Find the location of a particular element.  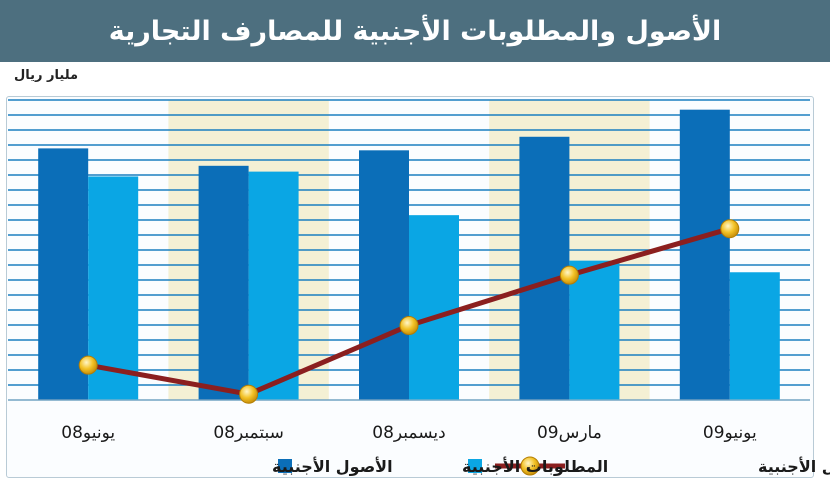

legend-liabilities-swatch is located at coordinates (475, 466).